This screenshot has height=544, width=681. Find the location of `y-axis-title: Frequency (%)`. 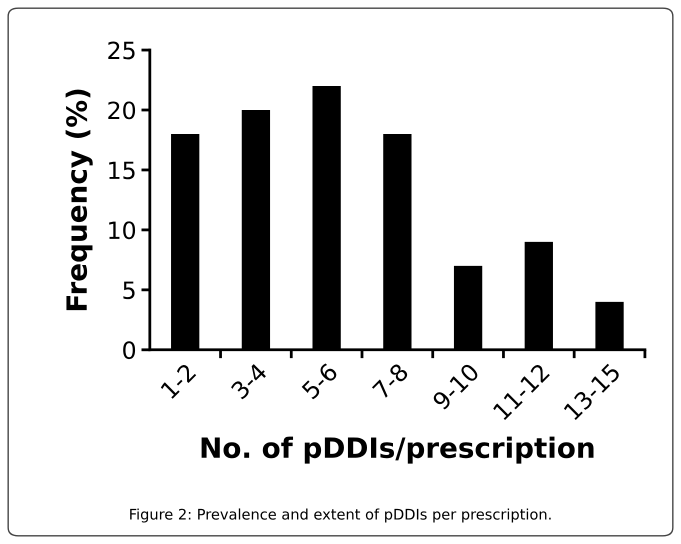

y-axis-title: Frequency (%) is located at coordinates (79, 200).